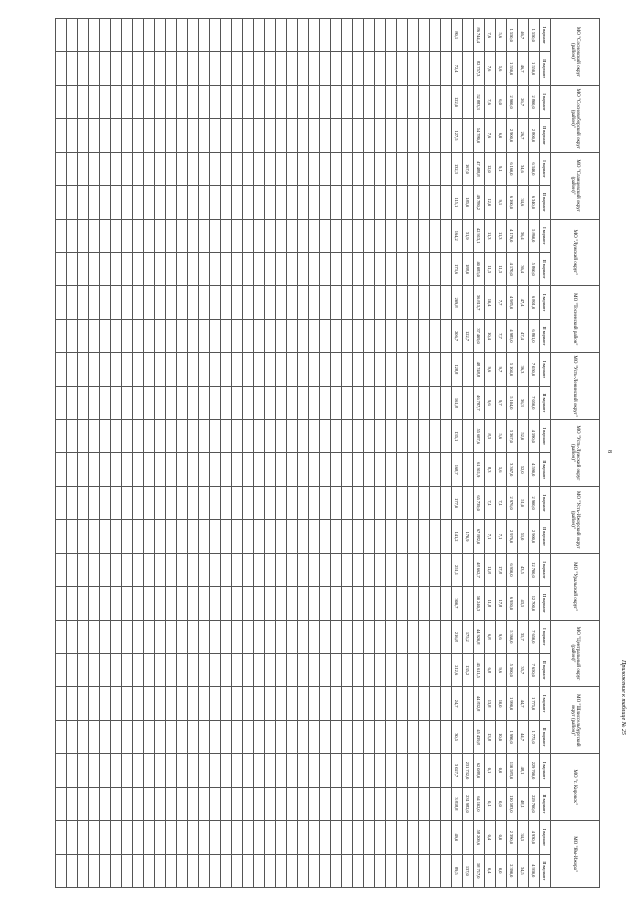  What do you see at coordinates (534, 469) in the screenshot?
I see `cell: 4 590,0` at bounding box center [534, 469].